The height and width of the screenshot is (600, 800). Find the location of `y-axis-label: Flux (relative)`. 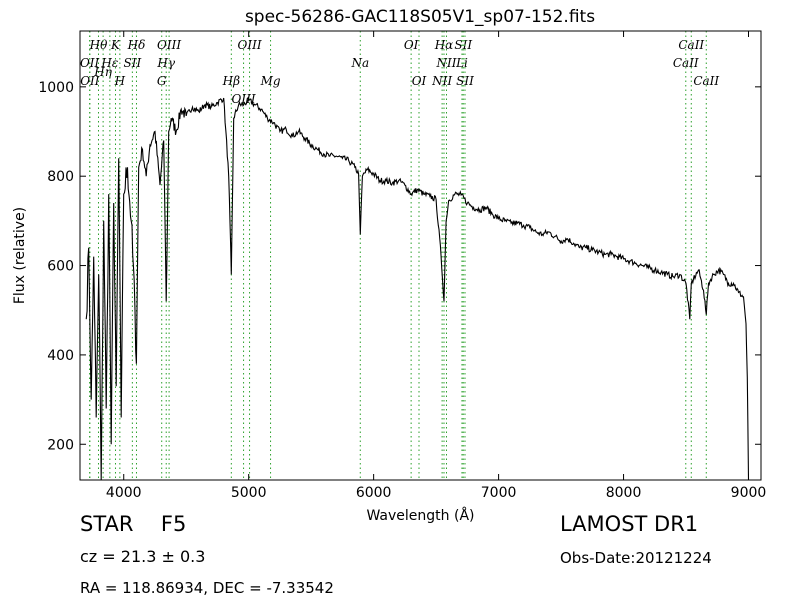

y-axis-label: Flux (relative) is located at coordinates (20, 255).